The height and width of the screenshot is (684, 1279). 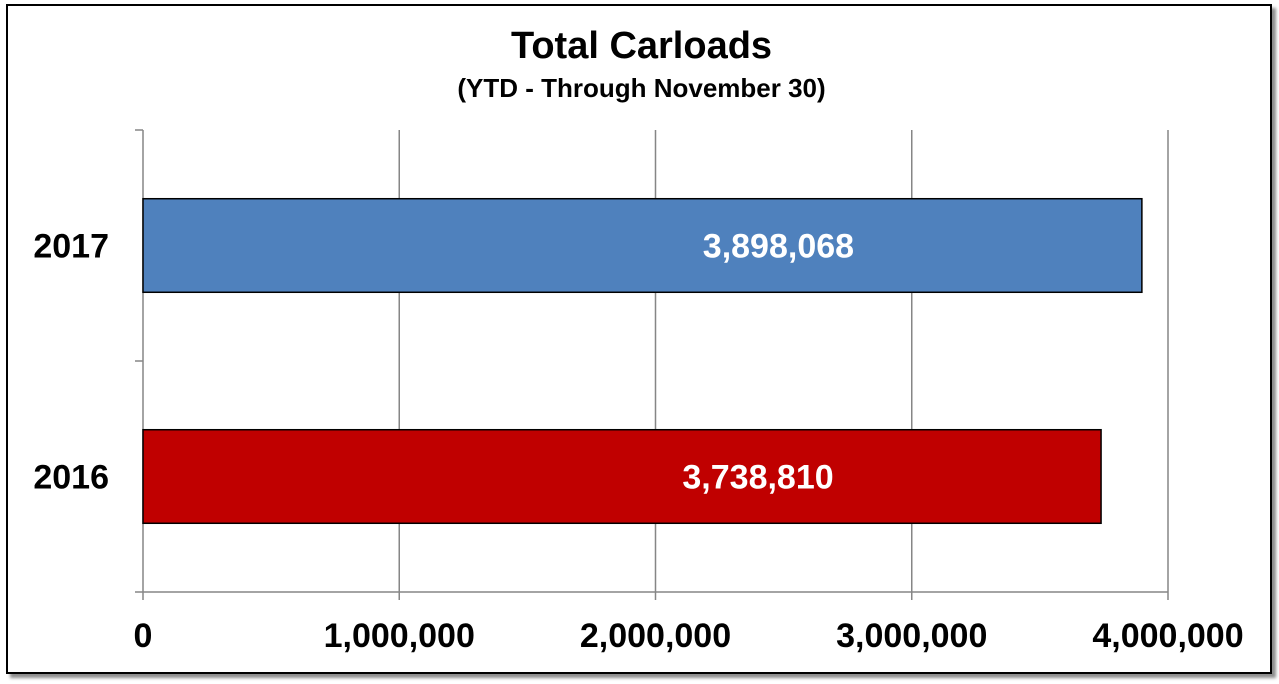 I want to click on x-tick-label: 1,000,000, so click(x=399, y=636).